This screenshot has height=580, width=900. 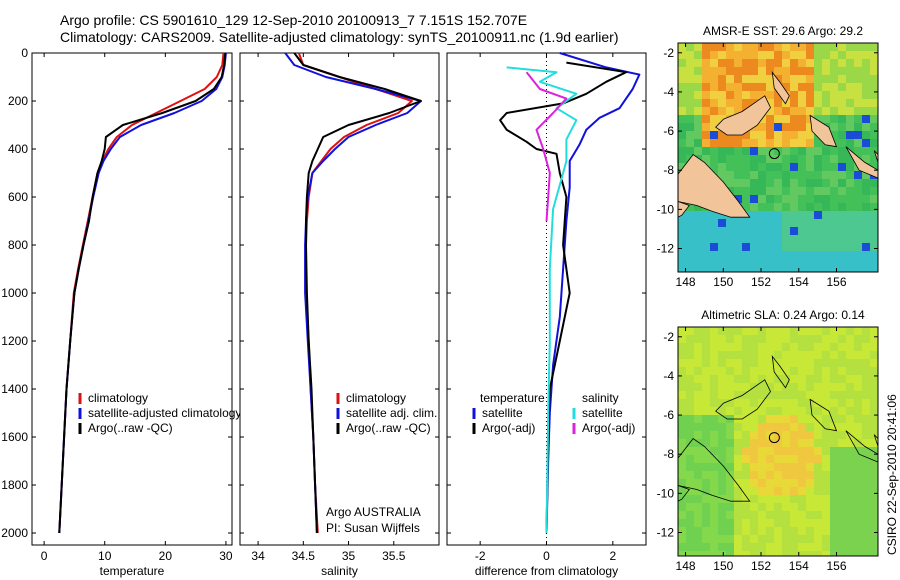 I want to click on legend-title: temperature, so click(x=512, y=398).